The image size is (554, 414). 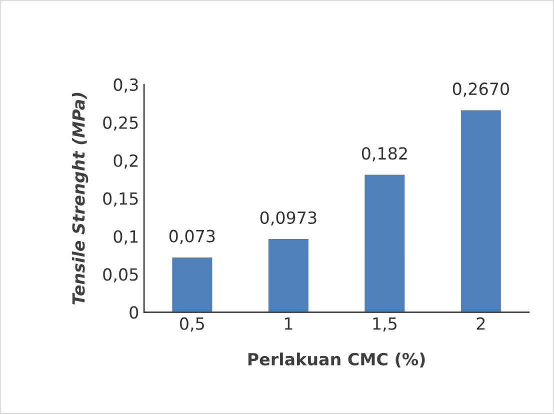 What do you see at coordinates (126, 161) in the screenshot?
I see `y-tick-label: 0,2` at bounding box center [126, 161].